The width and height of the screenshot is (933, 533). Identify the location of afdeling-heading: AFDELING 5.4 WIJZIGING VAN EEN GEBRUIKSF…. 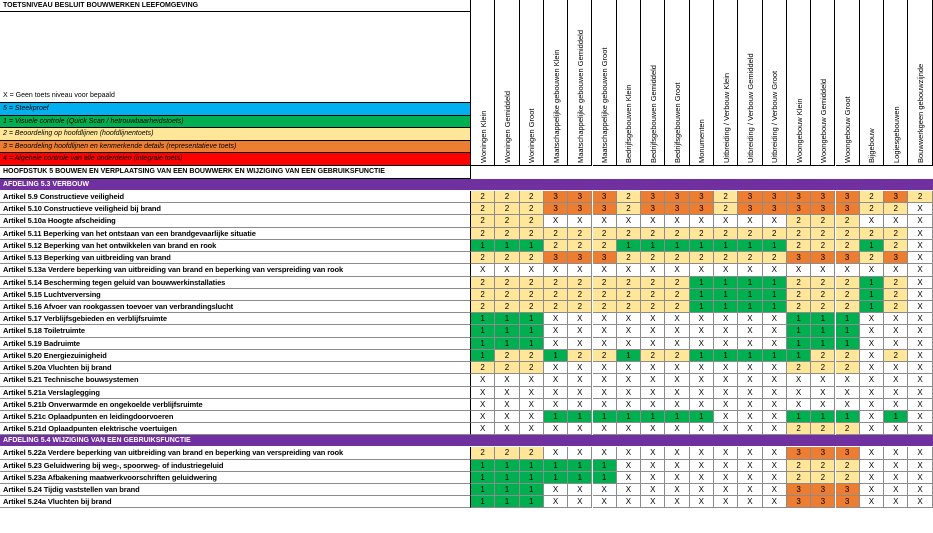
(466, 441).